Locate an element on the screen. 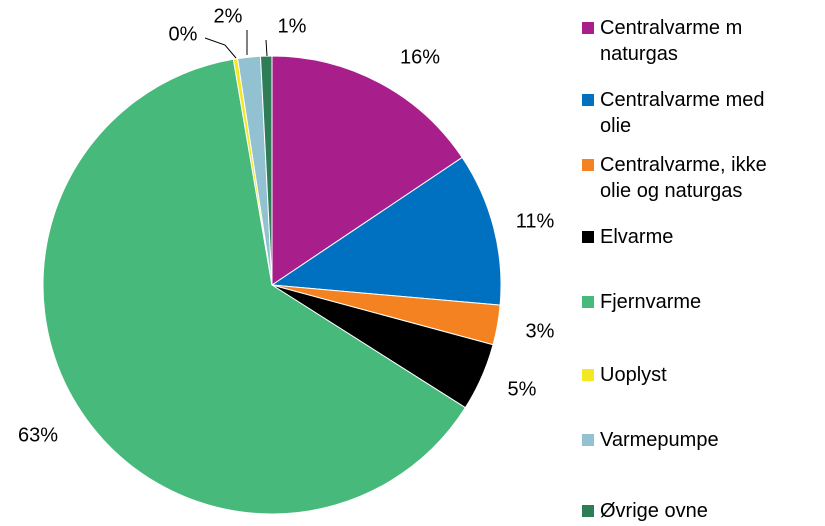  legend-entry: Centralvarme m naturgas is located at coordinates (689, 41).